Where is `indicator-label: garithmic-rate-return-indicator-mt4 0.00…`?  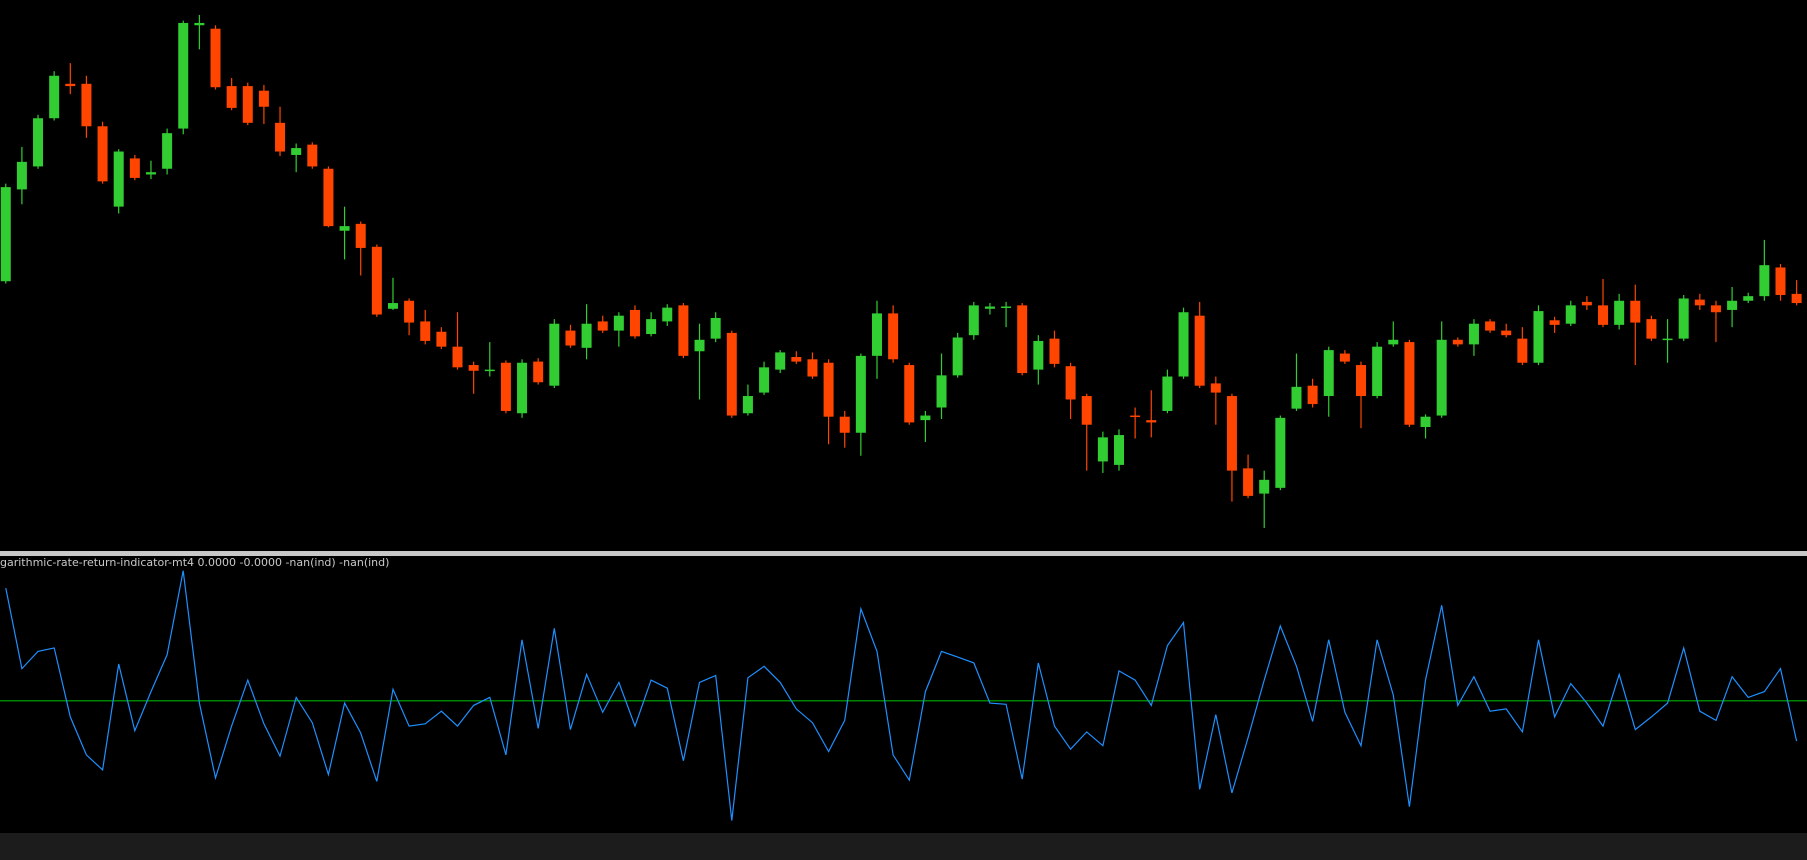 indicator-label: garithmic-rate-return-indicator-mt4 0.00… is located at coordinates (194, 562).